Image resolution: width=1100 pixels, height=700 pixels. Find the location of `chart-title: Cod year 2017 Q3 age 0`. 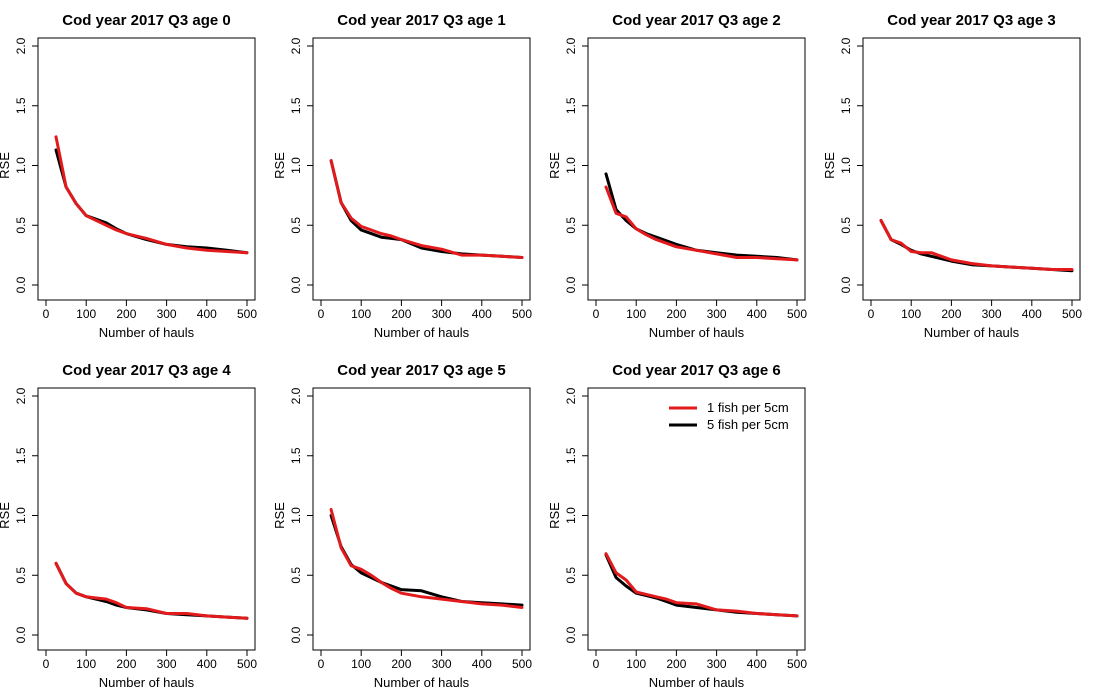

chart-title: Cod year 2017 Q3 age 0 is located at coordinates (146, 20).